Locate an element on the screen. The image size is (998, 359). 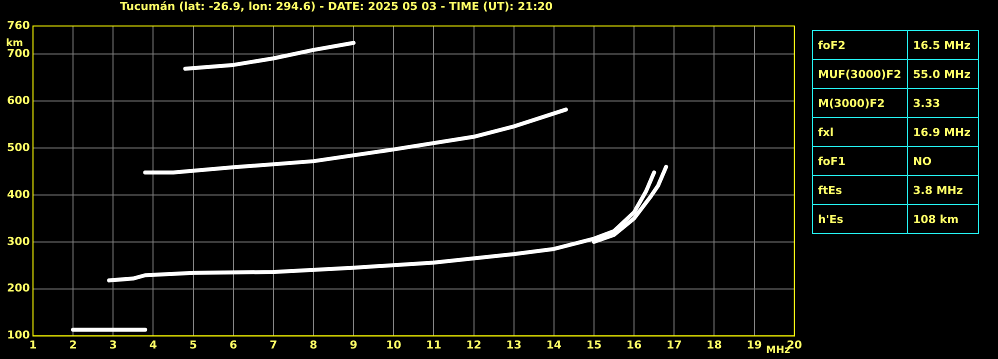
x-tick-label: 9 is located at coordinates (354, 345).